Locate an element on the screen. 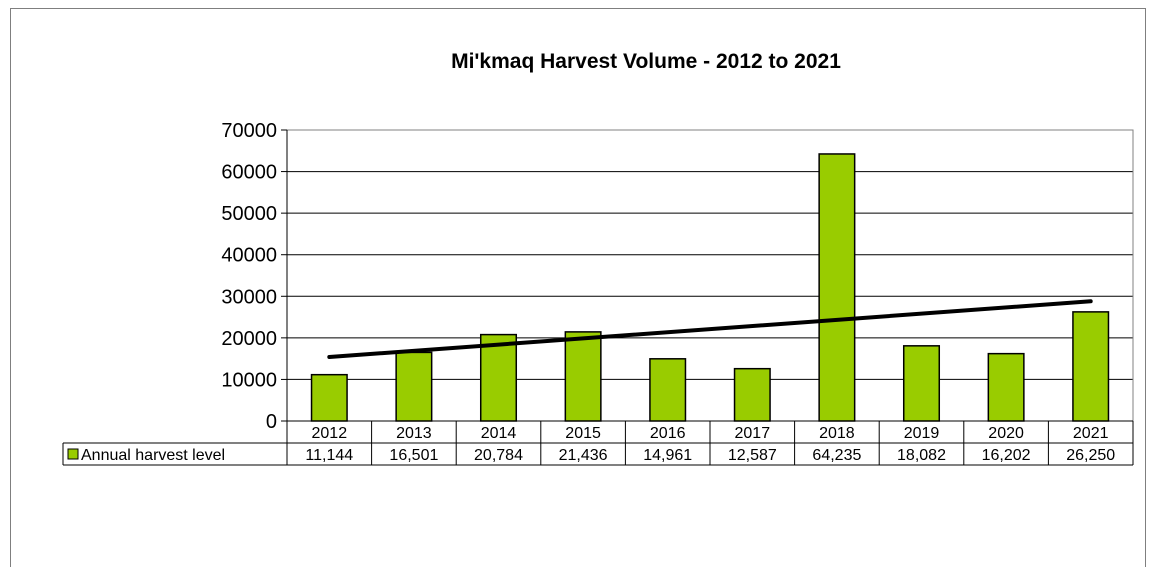  data-label: 11,144 is located at coordinates (329, 455).